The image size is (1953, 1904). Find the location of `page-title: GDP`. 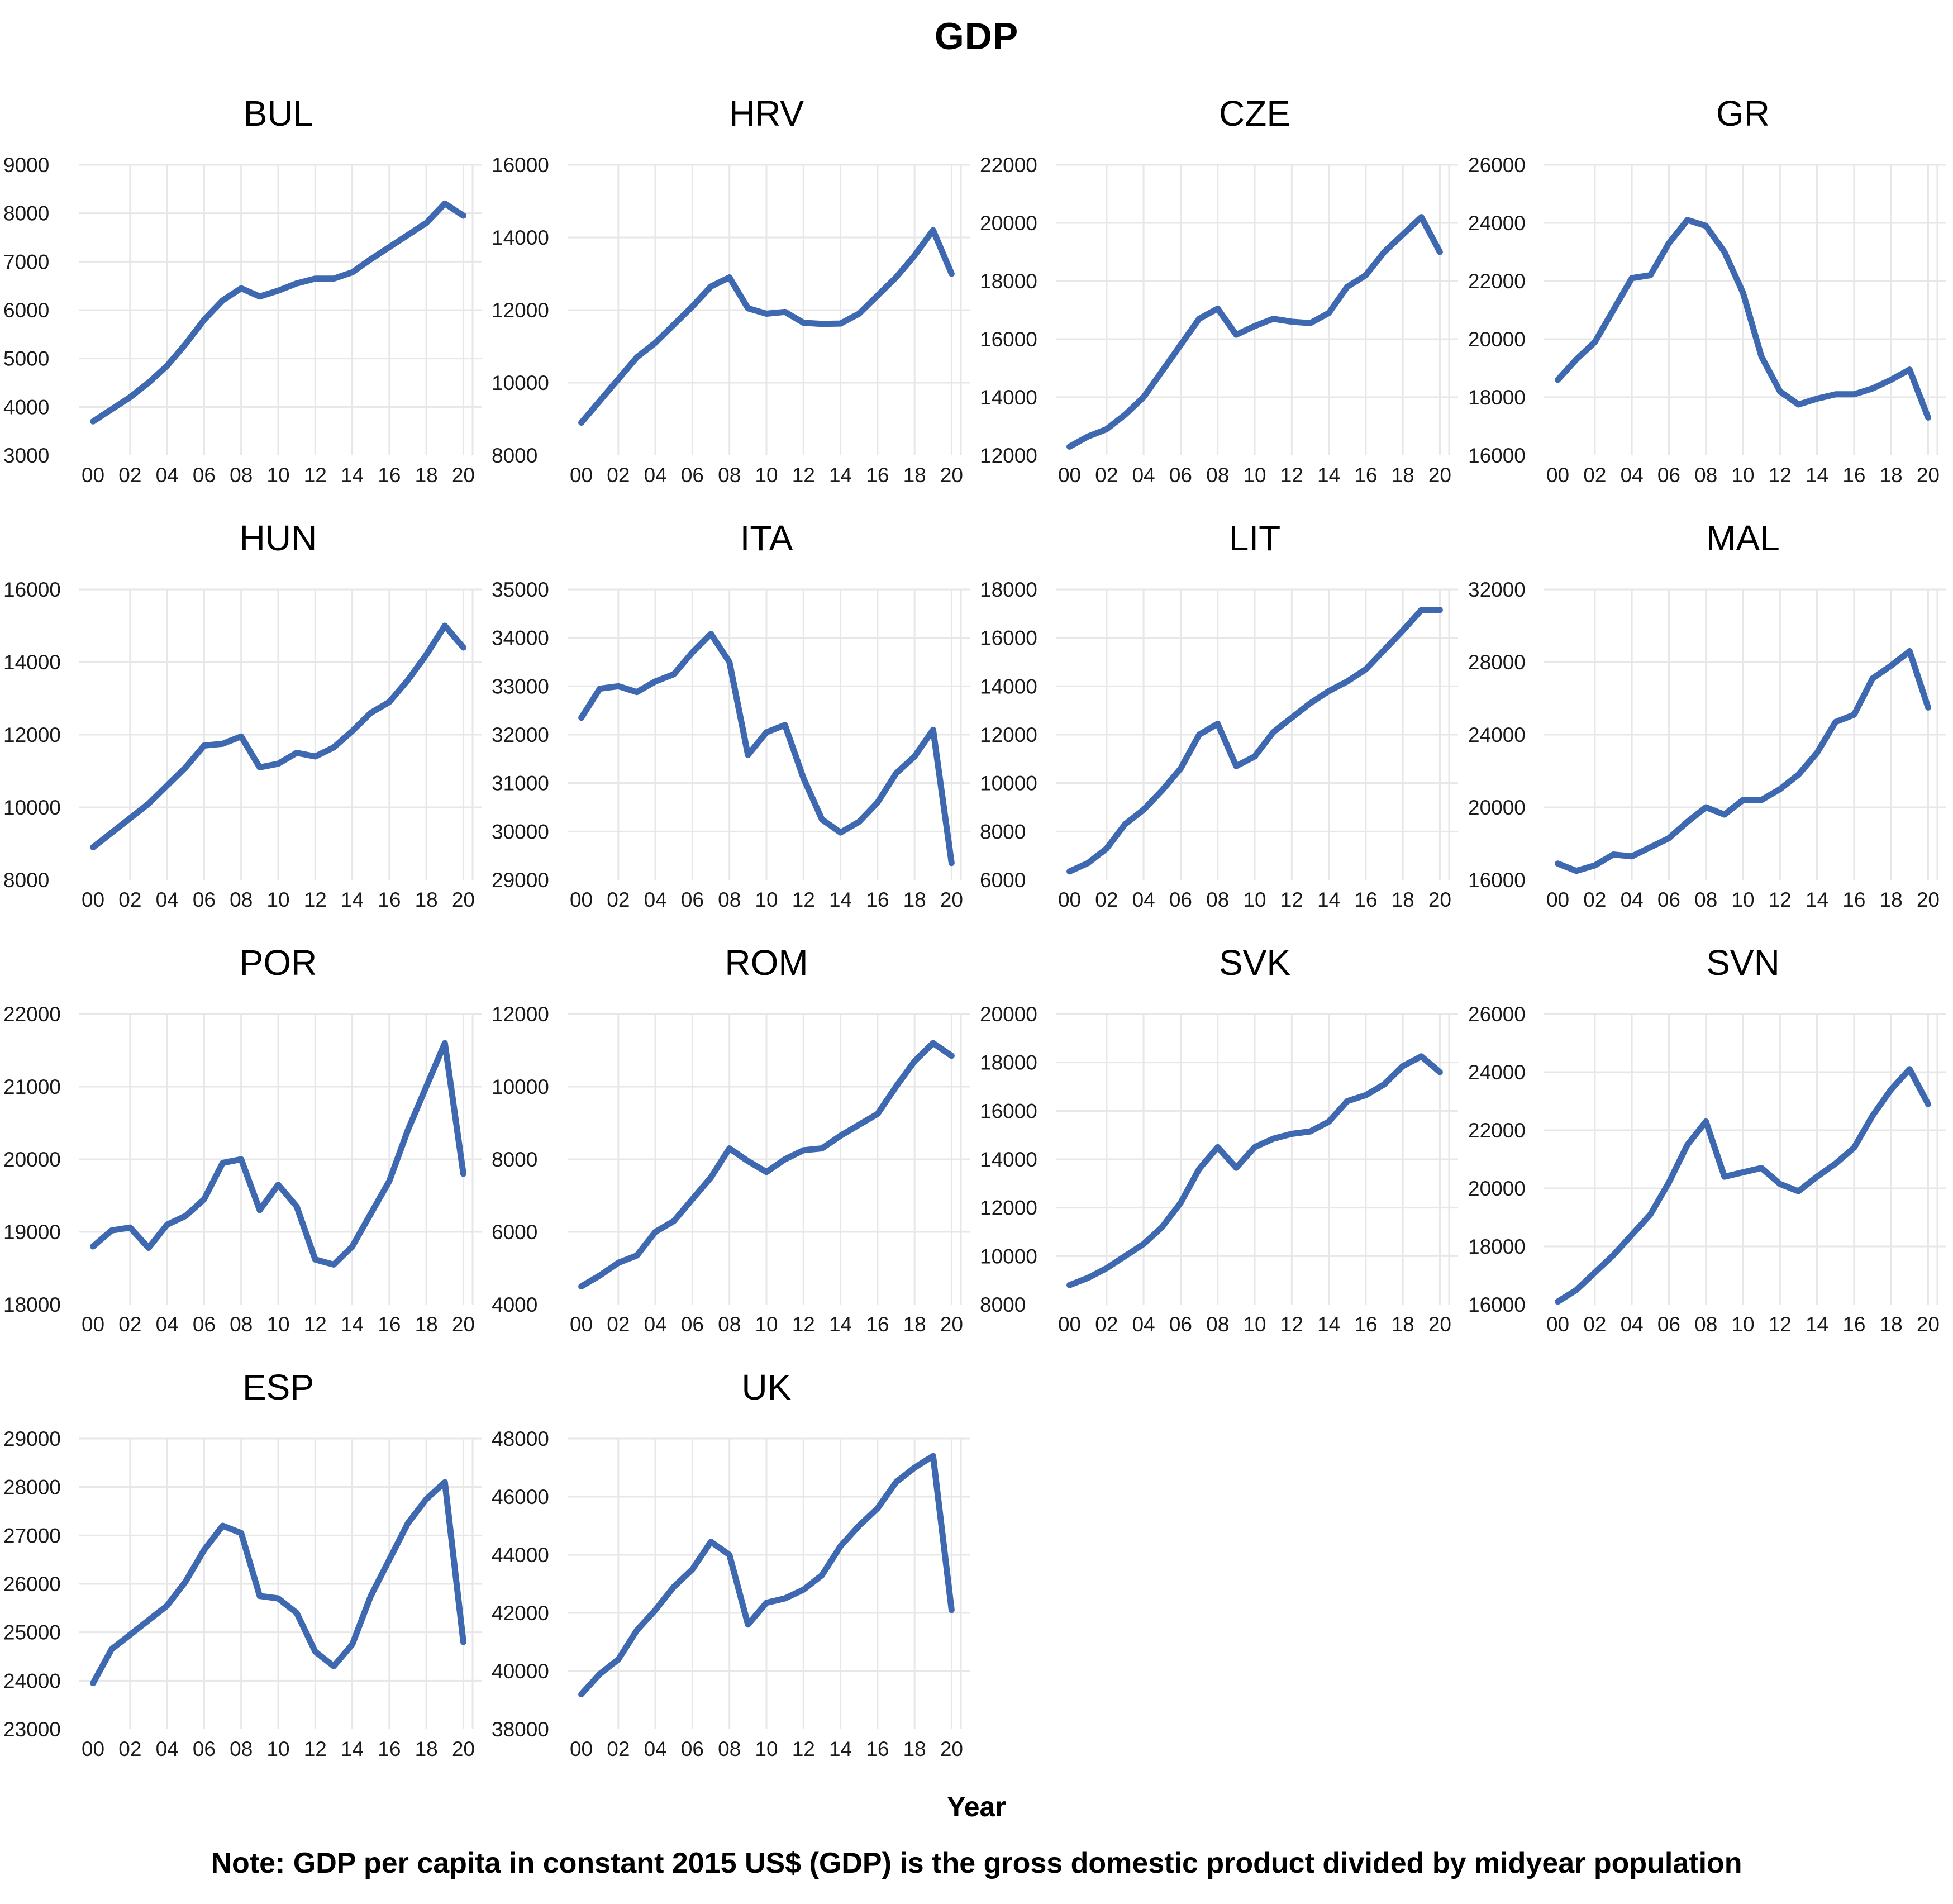

page-title: GDP is located at coordinates (976, 36).